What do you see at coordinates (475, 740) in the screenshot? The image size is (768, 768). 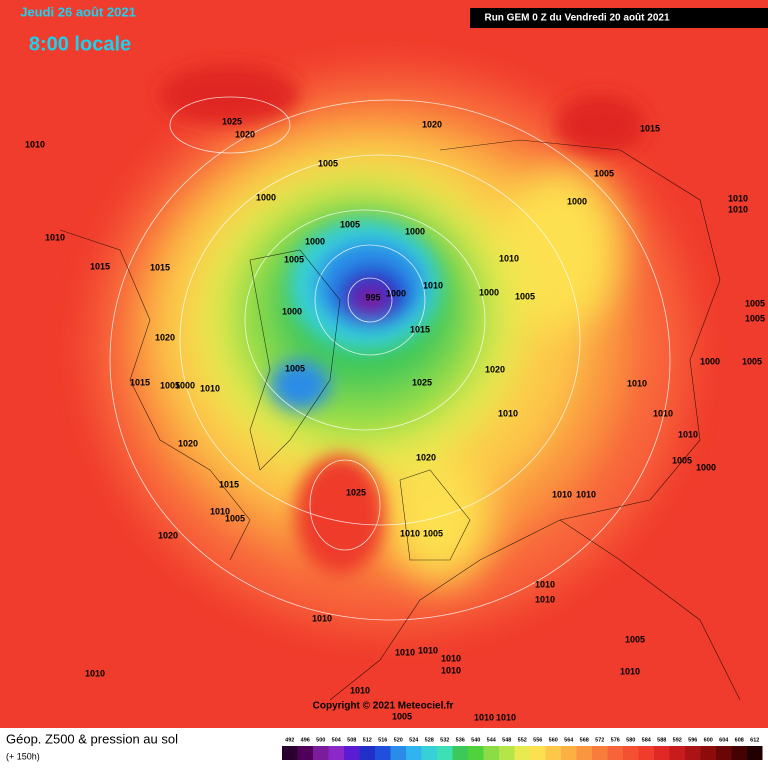 I see `scale-label: 540` at bounding box center [475, 740].